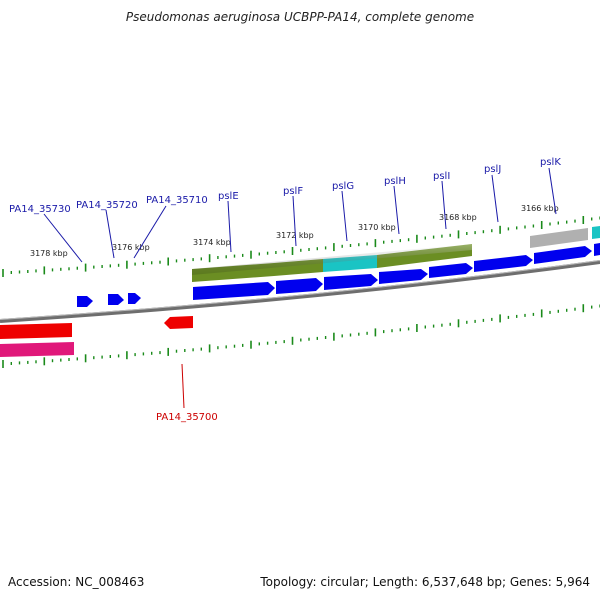  I want to click on gene-pslk-feature, so click(559, 238).